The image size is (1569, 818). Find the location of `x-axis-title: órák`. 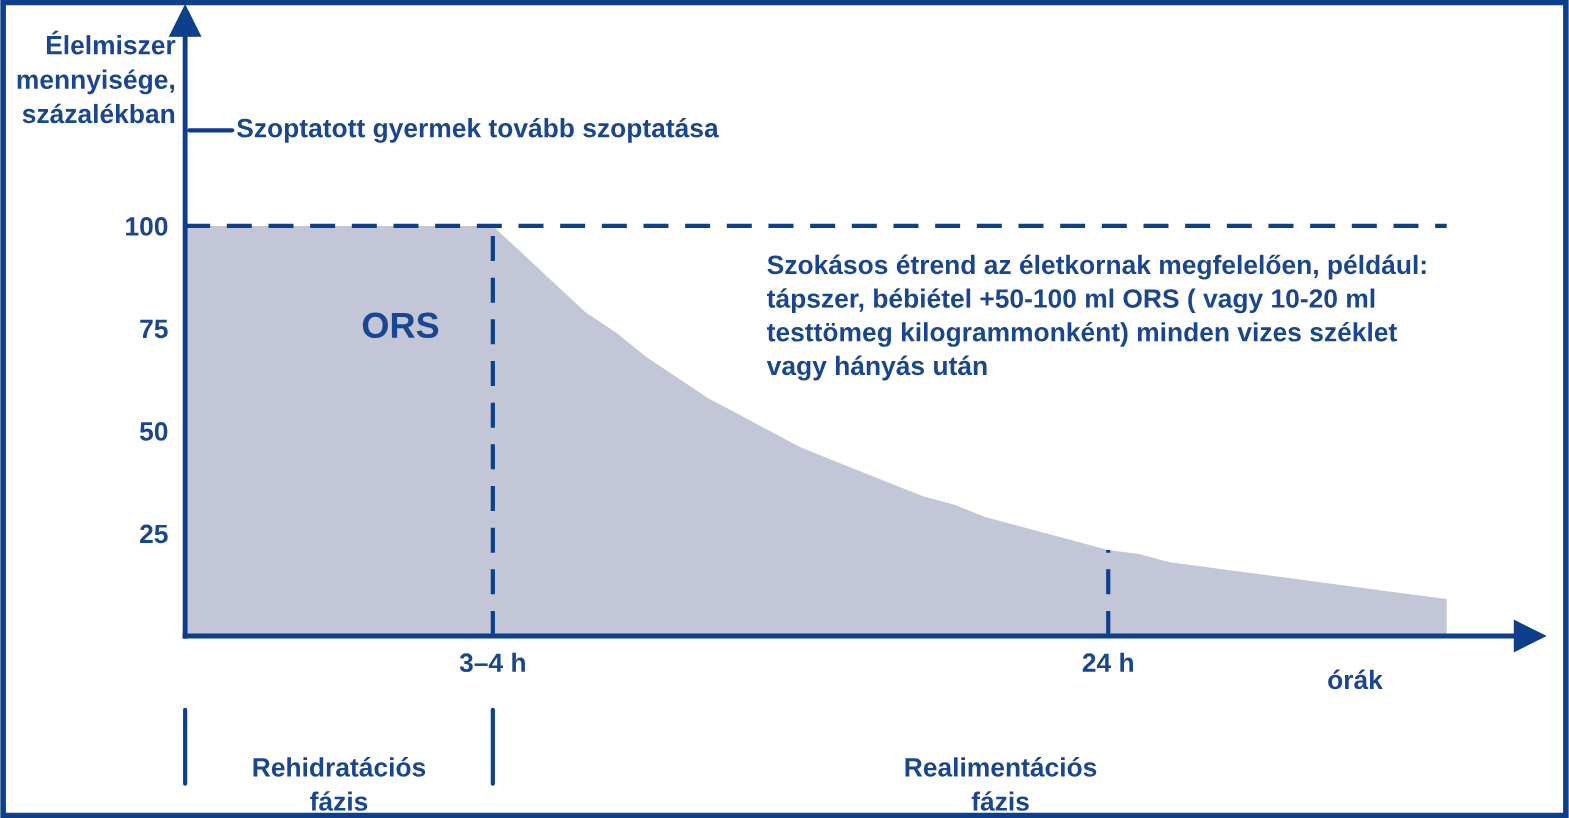

x-axis-title: órák is located at coordinates (1355, 679).